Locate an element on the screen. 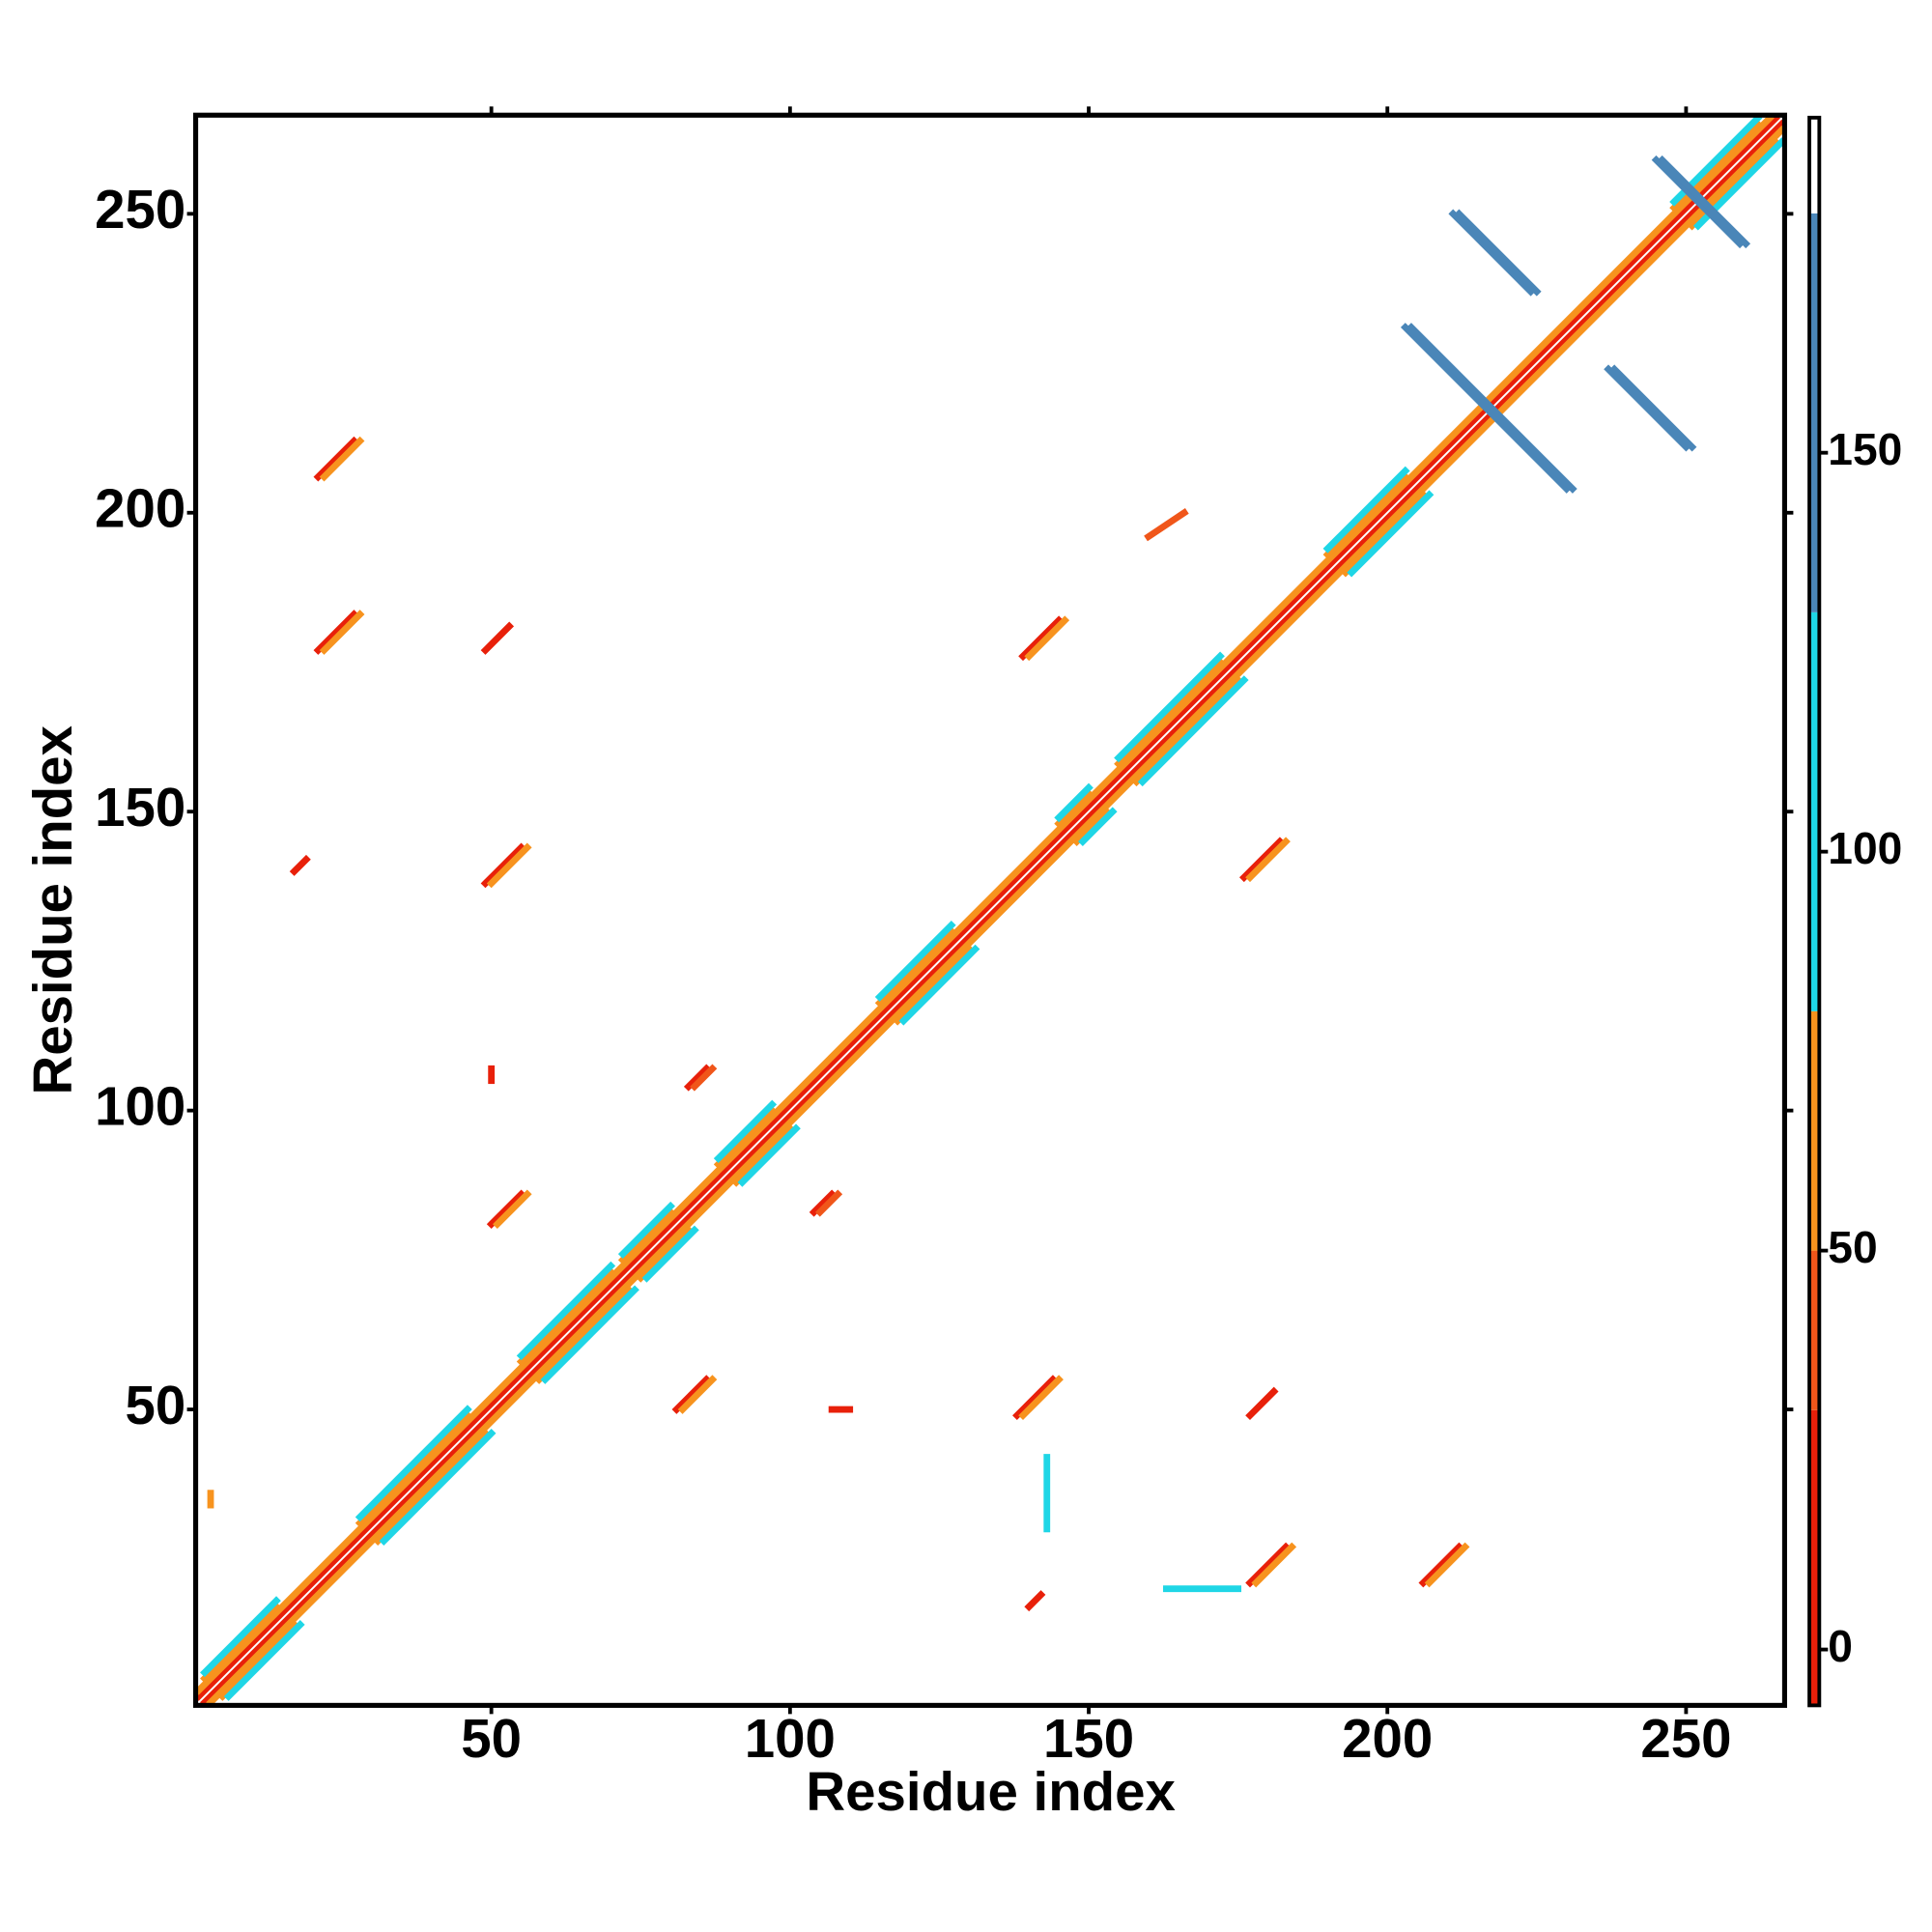 This screenshot has height=1932, width=1932. colorbar-tick-label: 0 is located at coordinates (1840, 1646).